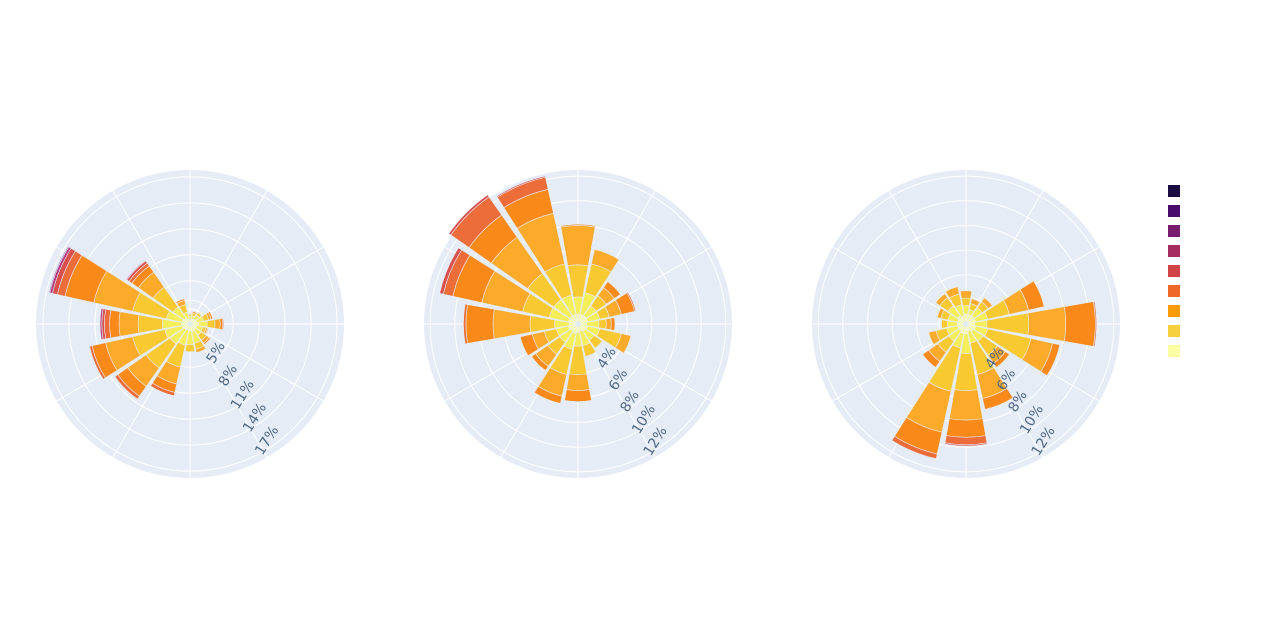 The width and height of the screenshot is (1280, 640). What do you see at coordinates (578, 324) in the screenshot?
I see `wind-rose-2: 4%6%8%10%12%` at bounding box center [578, 324].